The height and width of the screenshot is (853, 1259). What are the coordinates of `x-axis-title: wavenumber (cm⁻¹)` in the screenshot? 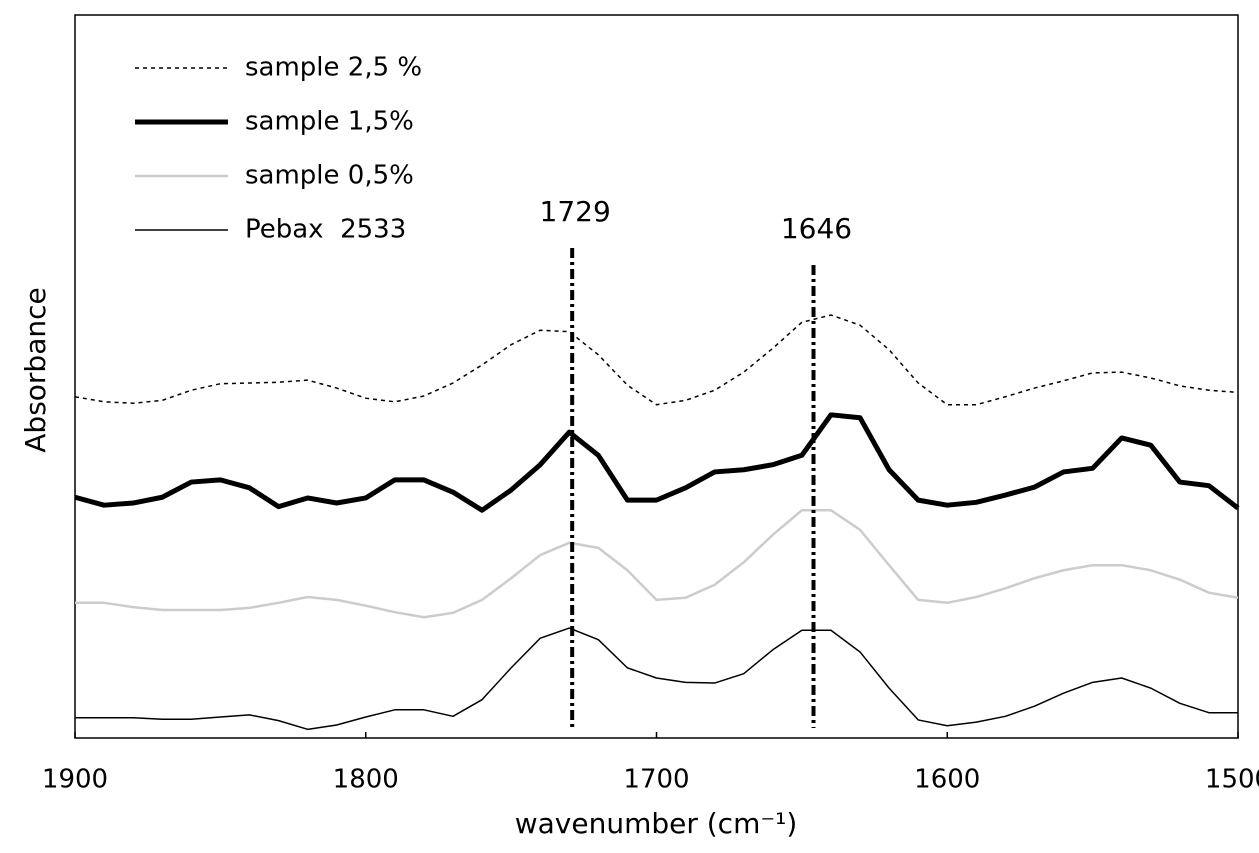 It's located at (656, 823).